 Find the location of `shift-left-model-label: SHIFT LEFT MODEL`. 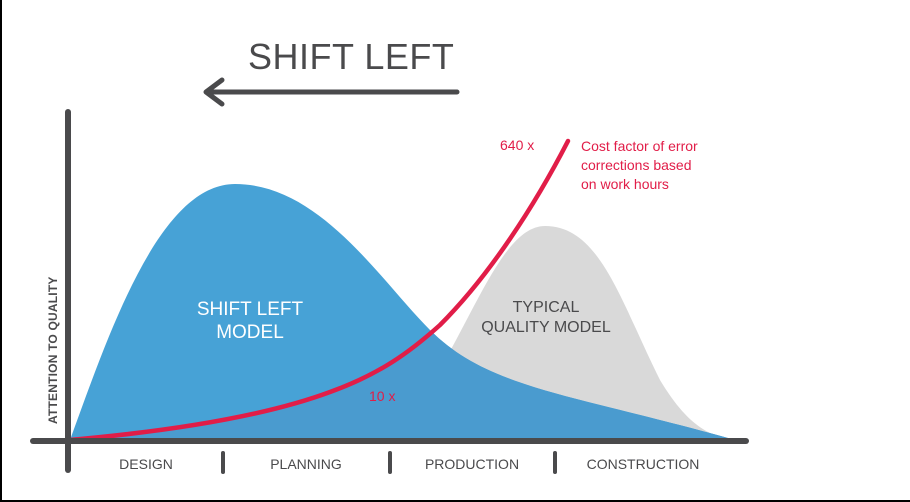

shift-left-model-label: SHIFT LEFT MODEL is located at coordinates (250, 321).